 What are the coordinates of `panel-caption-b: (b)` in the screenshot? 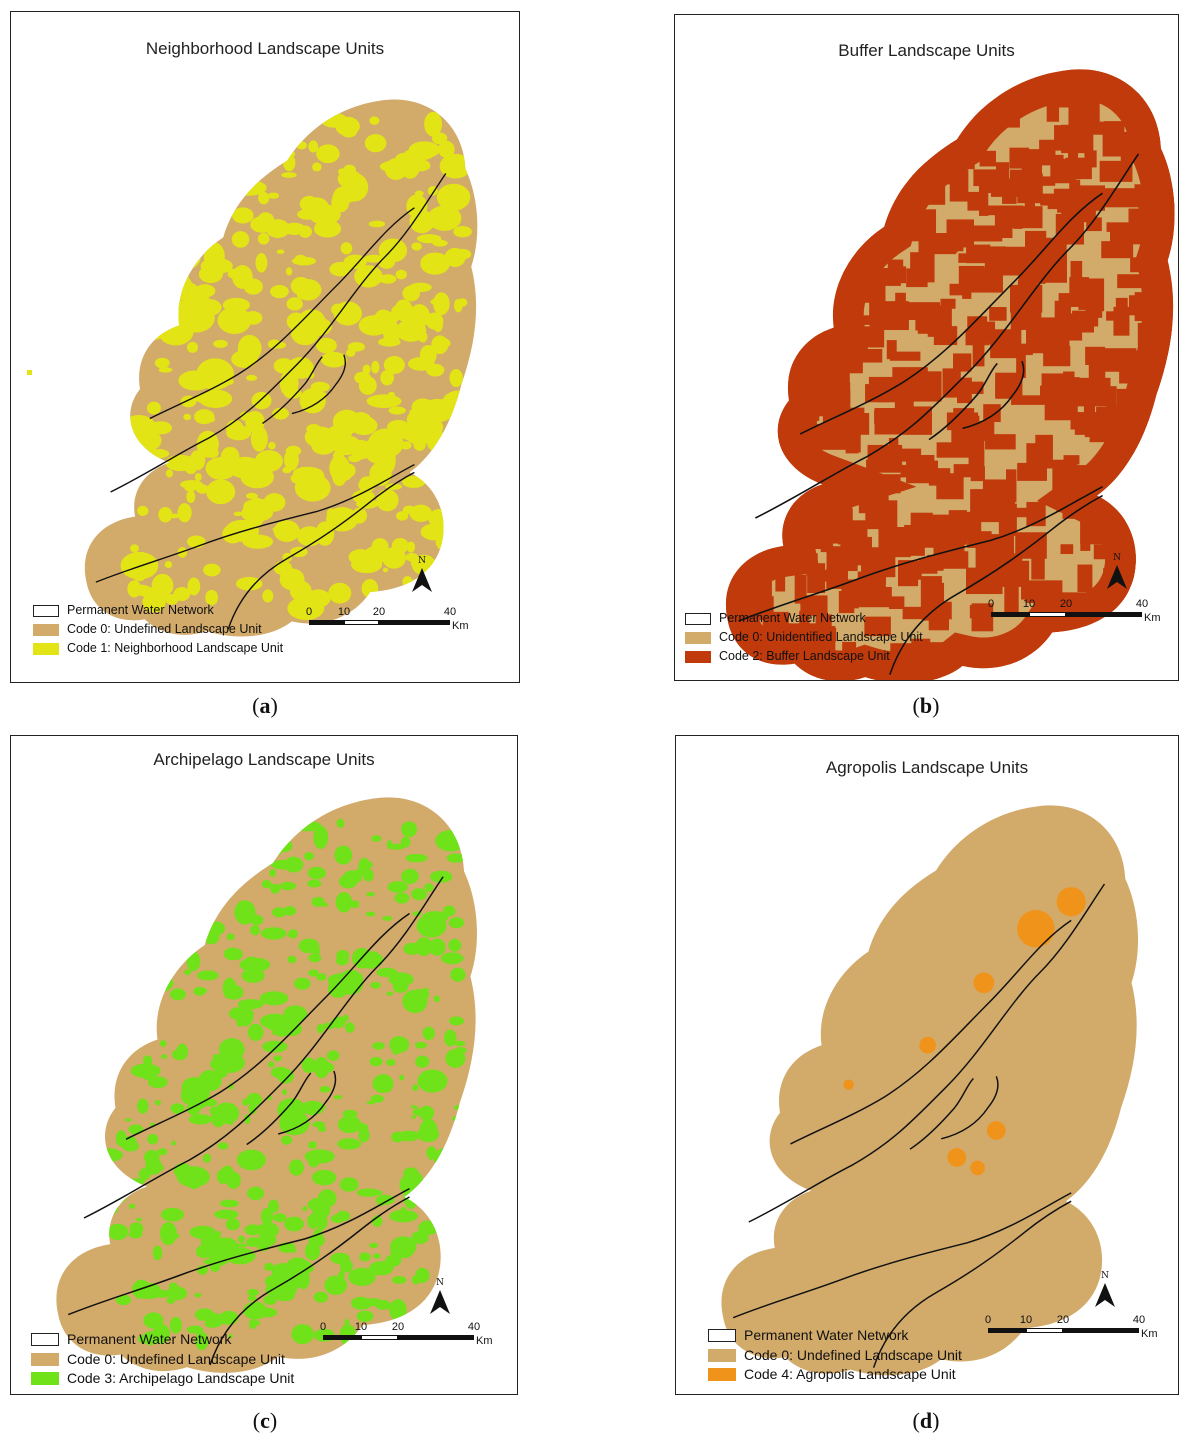 It's located at (926, 705).